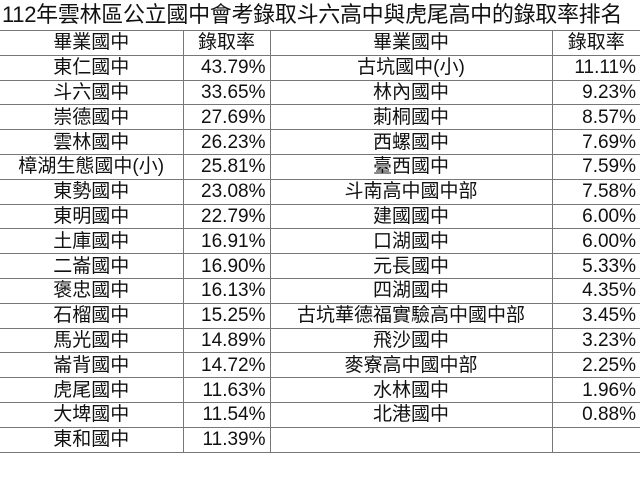  I want to click on rate-left-cell: 11.39%, so click(226, 439).